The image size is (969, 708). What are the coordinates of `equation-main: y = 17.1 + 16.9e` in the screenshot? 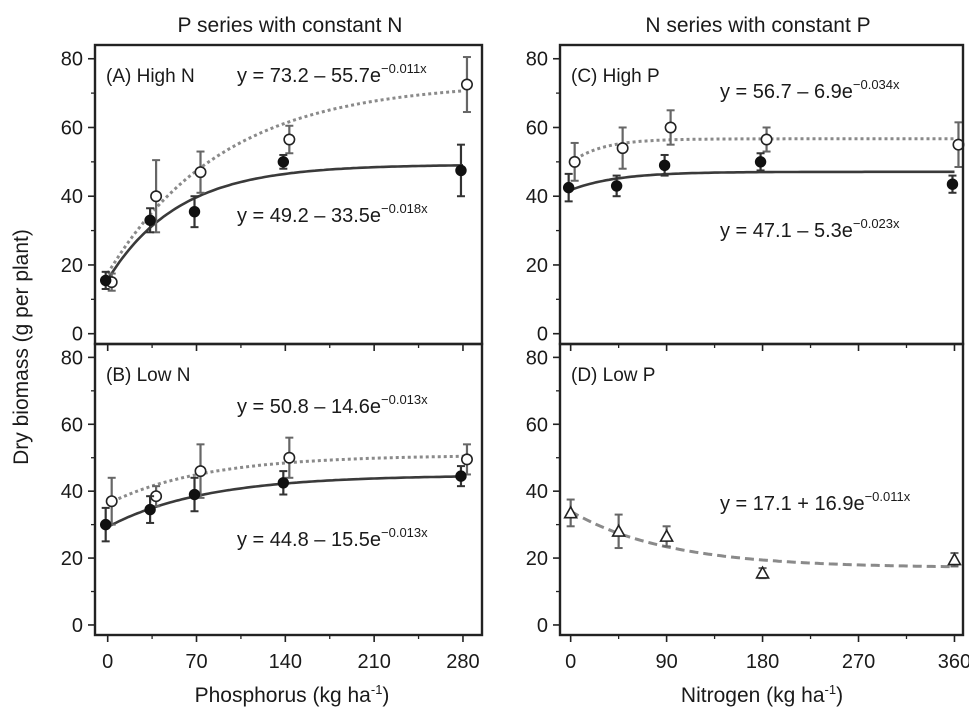 It's located at (792, 504).